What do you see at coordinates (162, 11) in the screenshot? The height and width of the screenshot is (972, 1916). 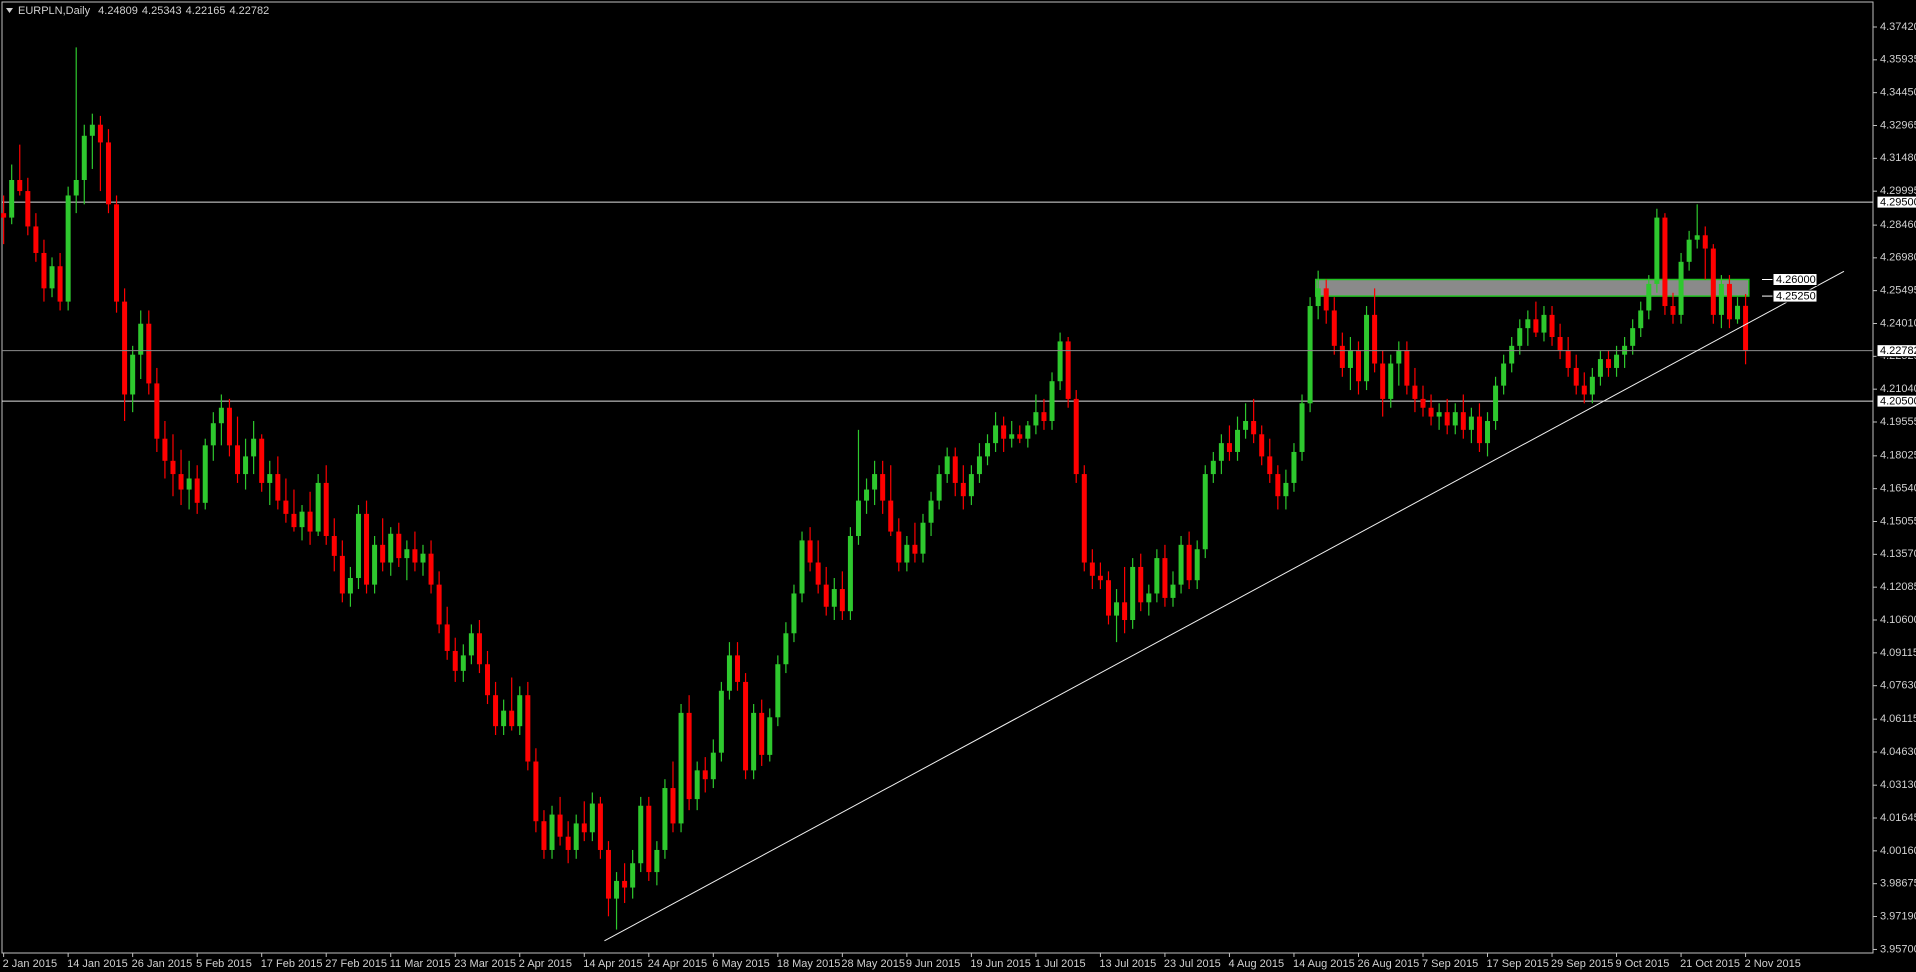 I see `high-value: 4.25343` at bounding box center [162, 11].